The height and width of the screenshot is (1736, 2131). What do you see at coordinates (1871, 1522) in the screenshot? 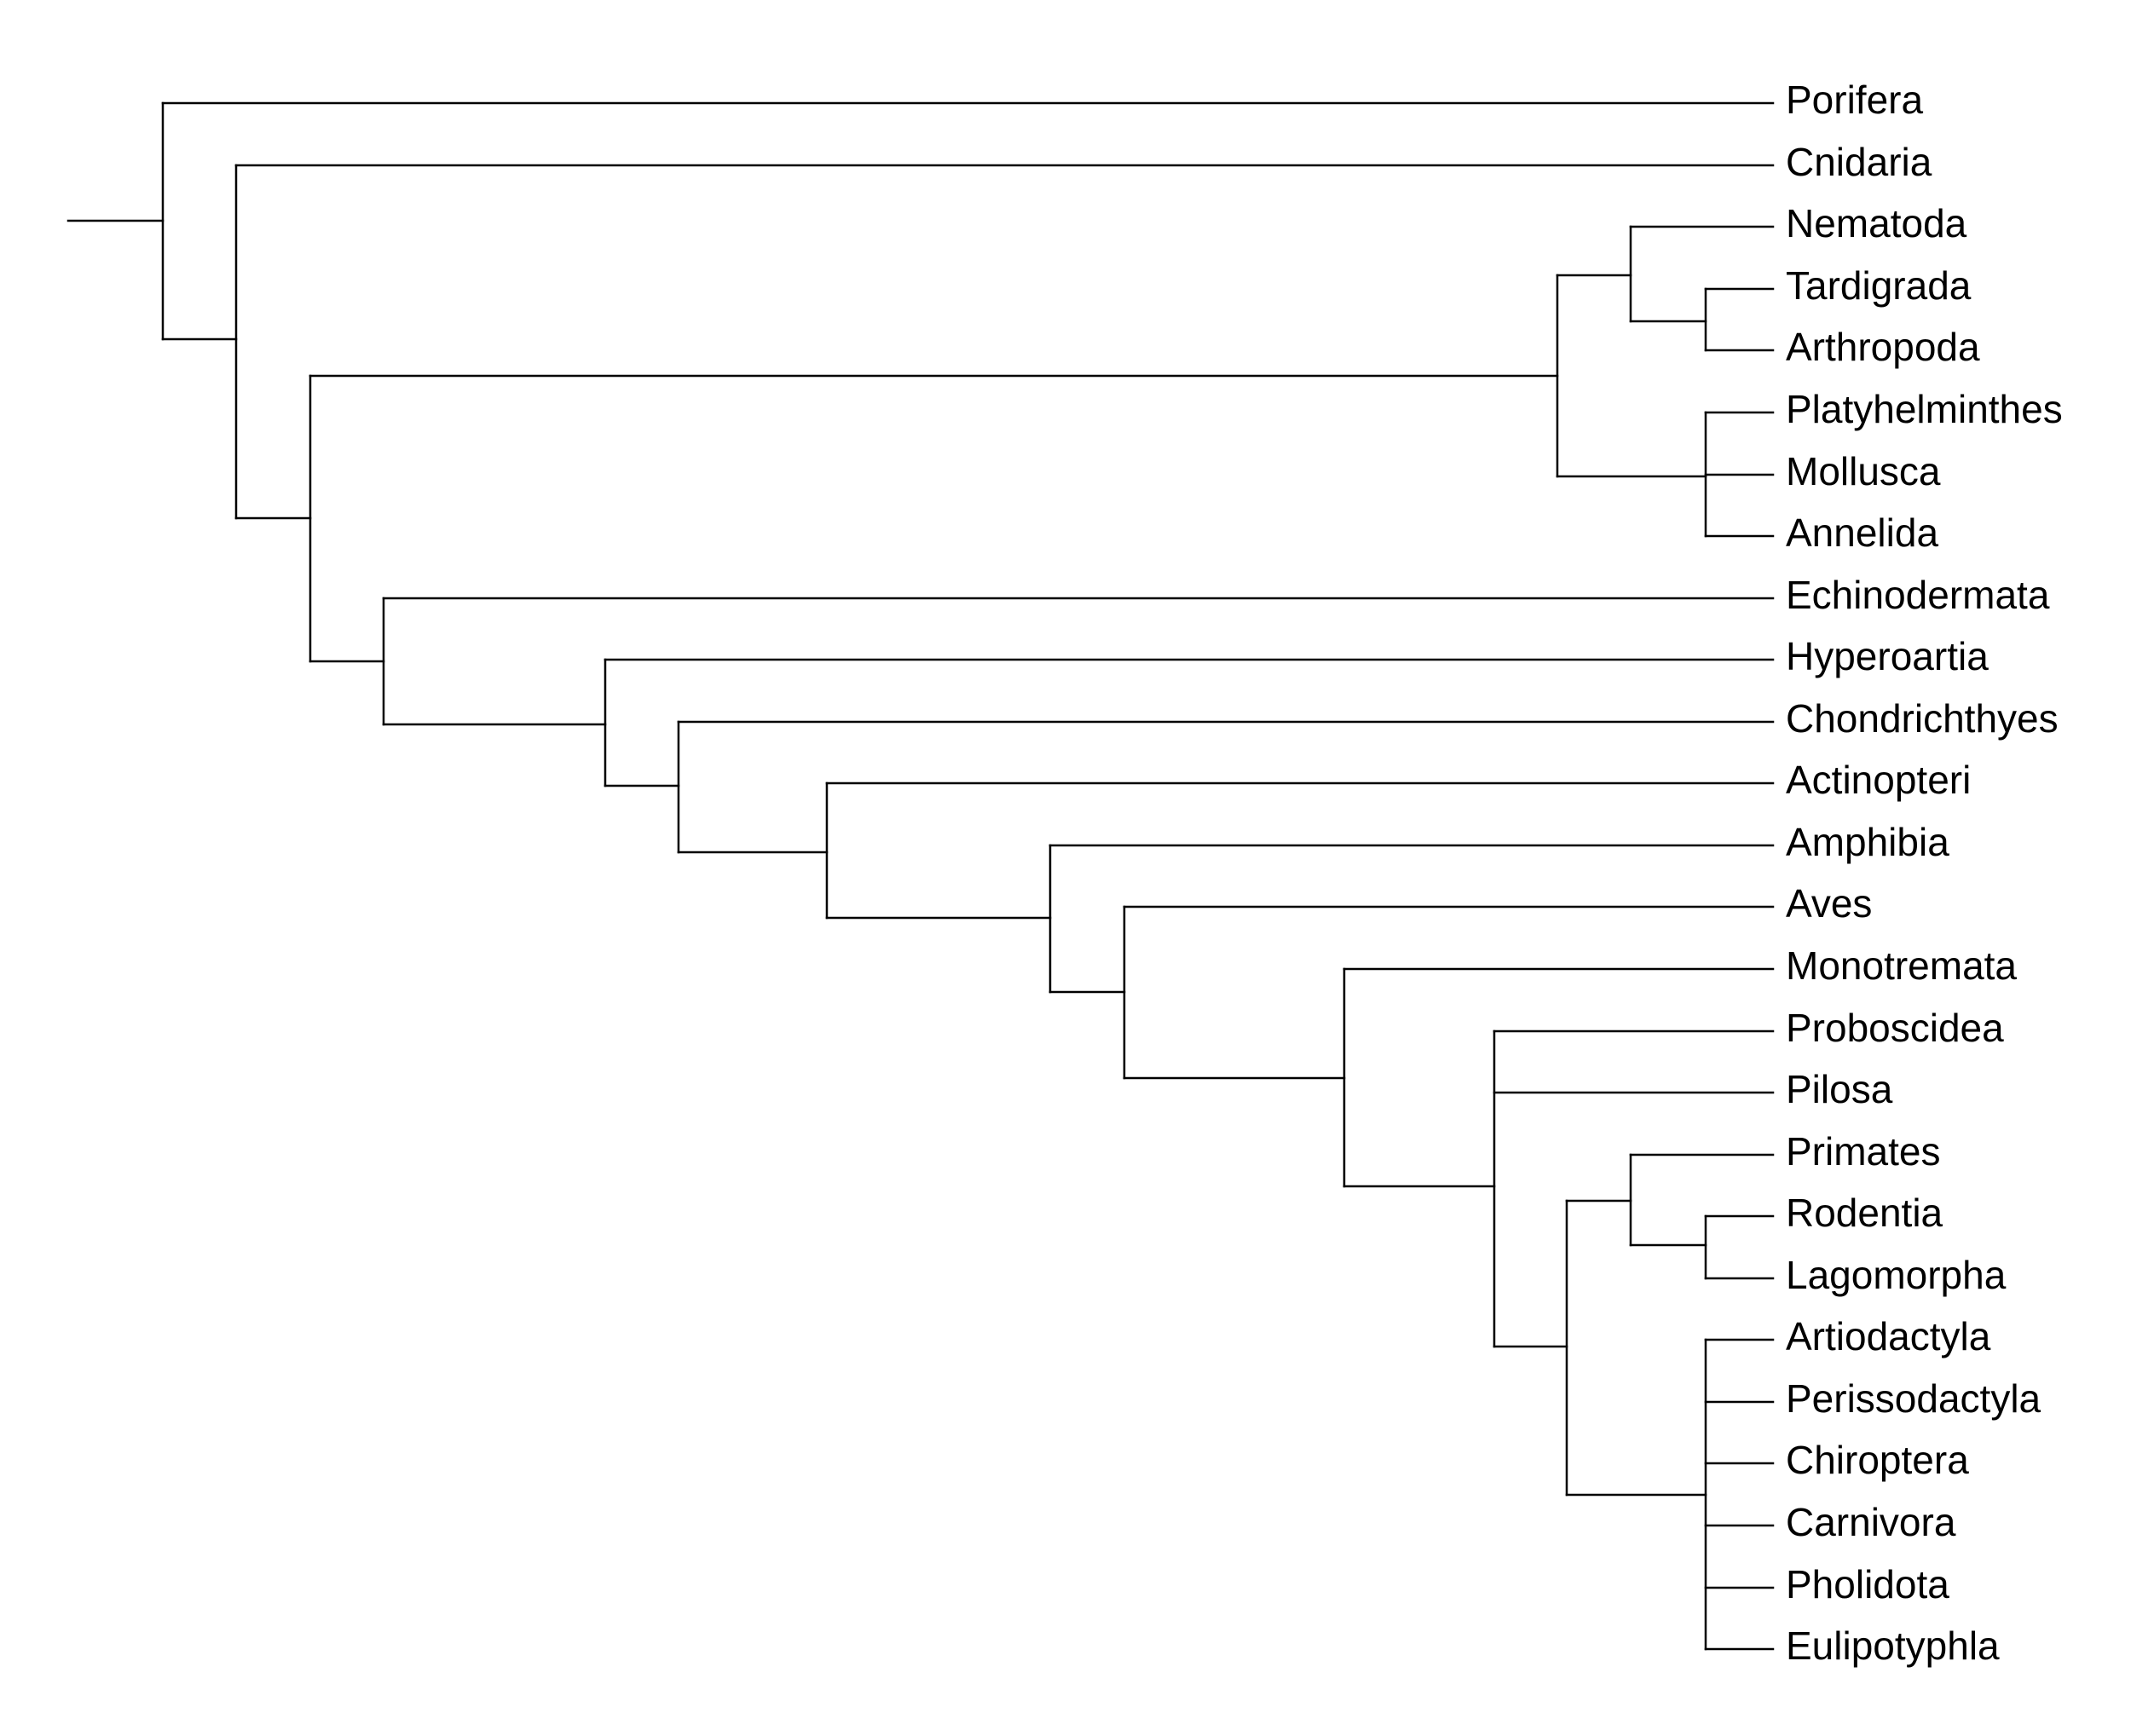
I see `tip-label-carnivora: Carnivora` at bounding box center [1871, 1522].